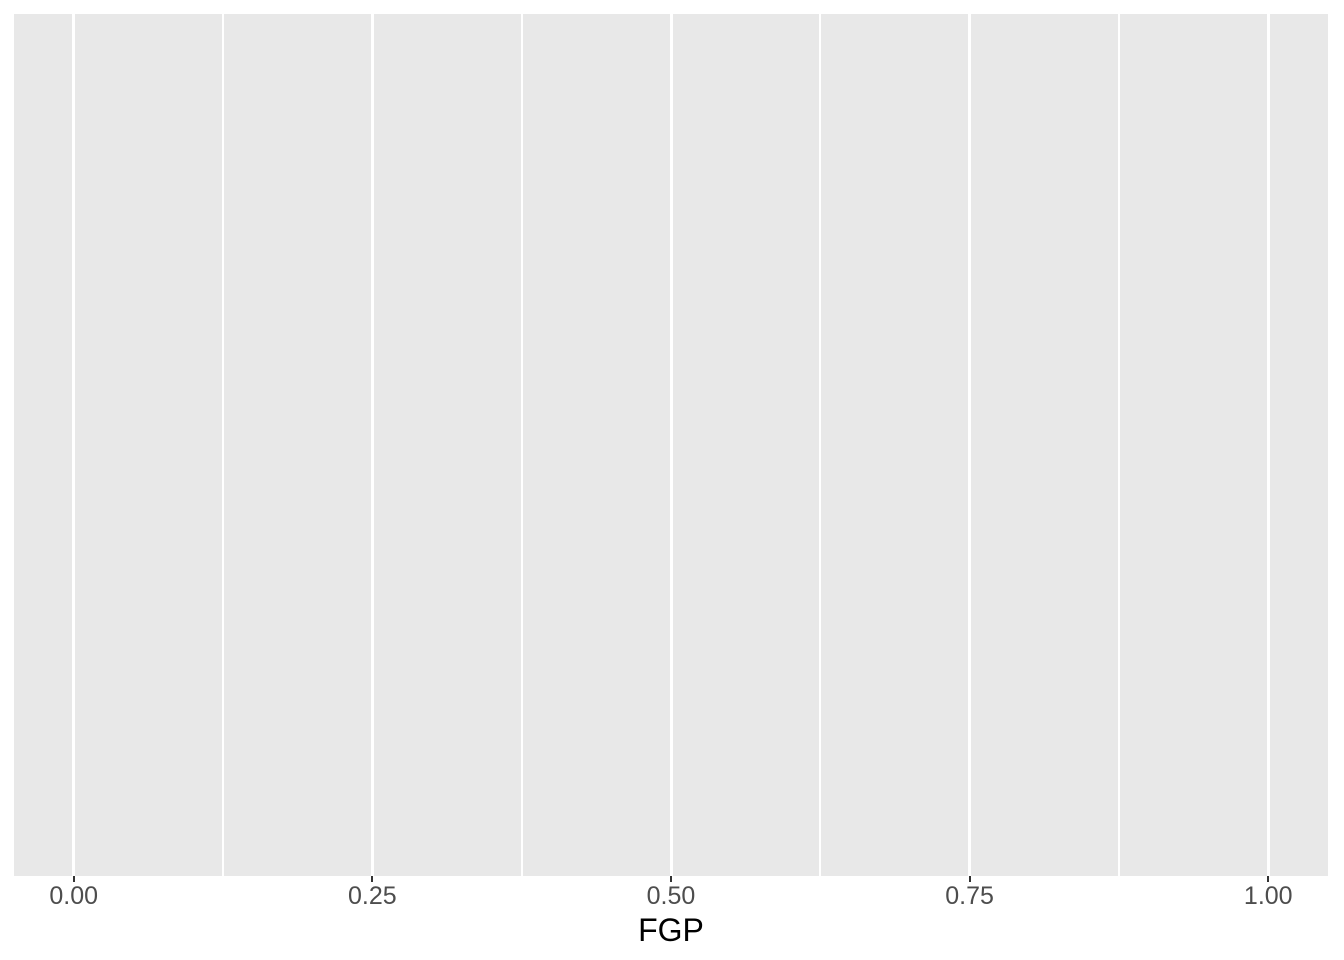 This screenshot has height=960, width=1344. Describe the element at coordinates (1268, 896) in the screenshot. I see `x-tick-label: 1.00` at that location.